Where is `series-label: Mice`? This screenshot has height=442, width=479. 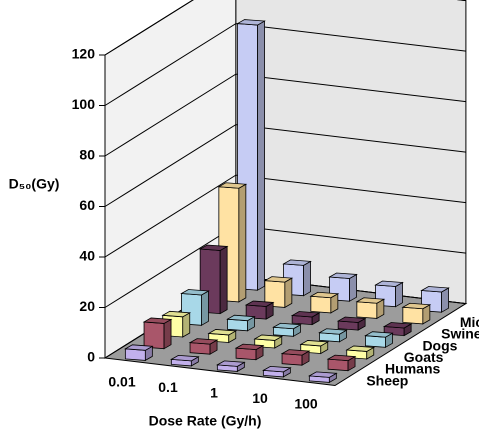 series-label: Mice is located at coordinates (469, 322).